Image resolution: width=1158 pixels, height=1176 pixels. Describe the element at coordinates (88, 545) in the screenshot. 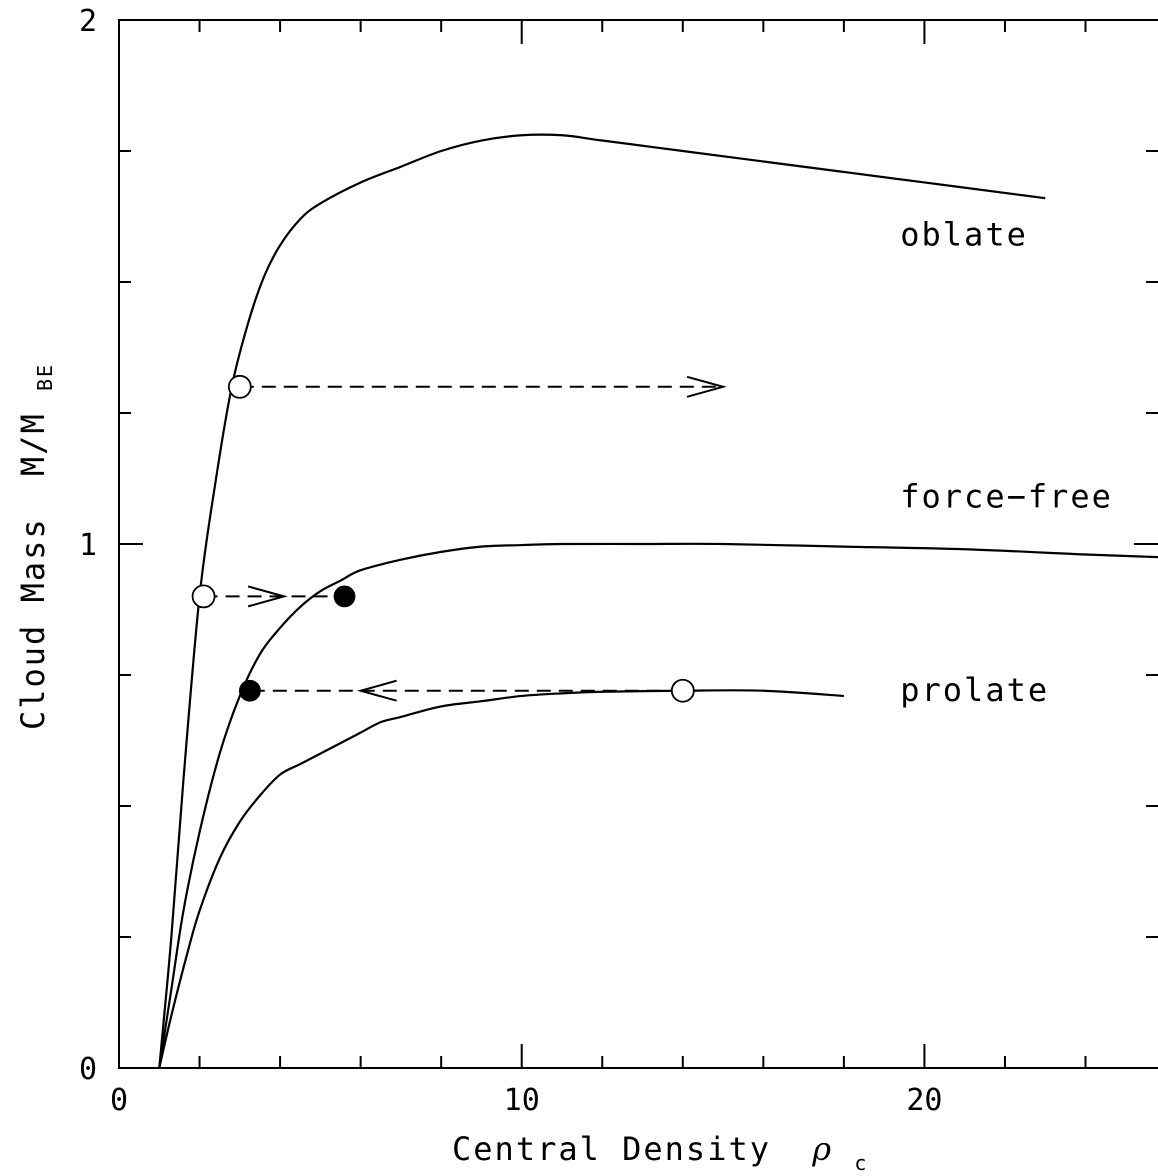

I see `y-tick-label: 1` at that location.